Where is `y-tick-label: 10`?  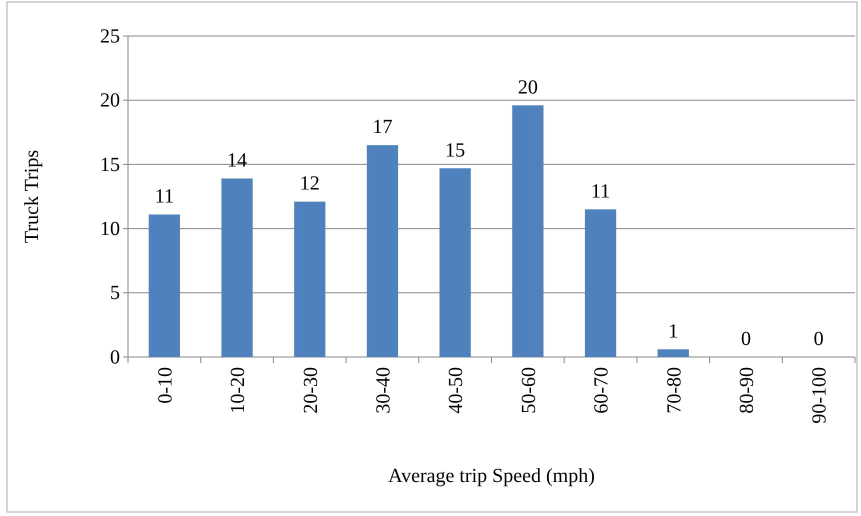 y-tick-label: 10 is located at coordinates (110, 229).